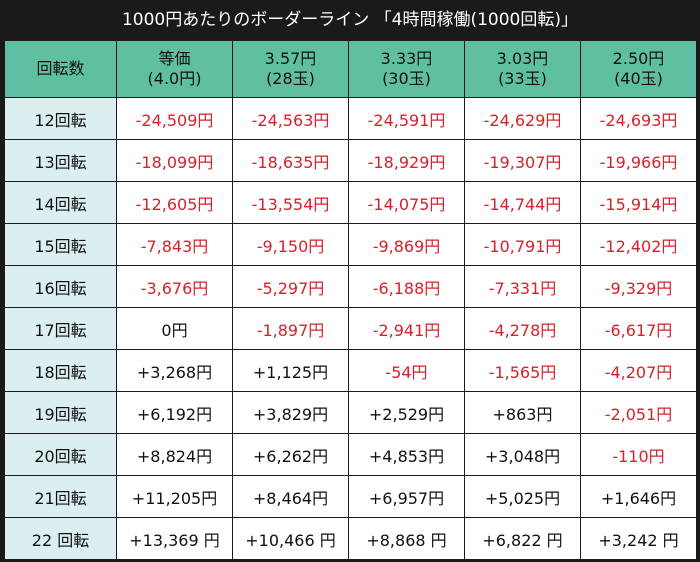  What do you see at coordinates (60, 538) in the screenshot?
I see `row-label-spins: 22 回転` at bounding box center [60, 538].